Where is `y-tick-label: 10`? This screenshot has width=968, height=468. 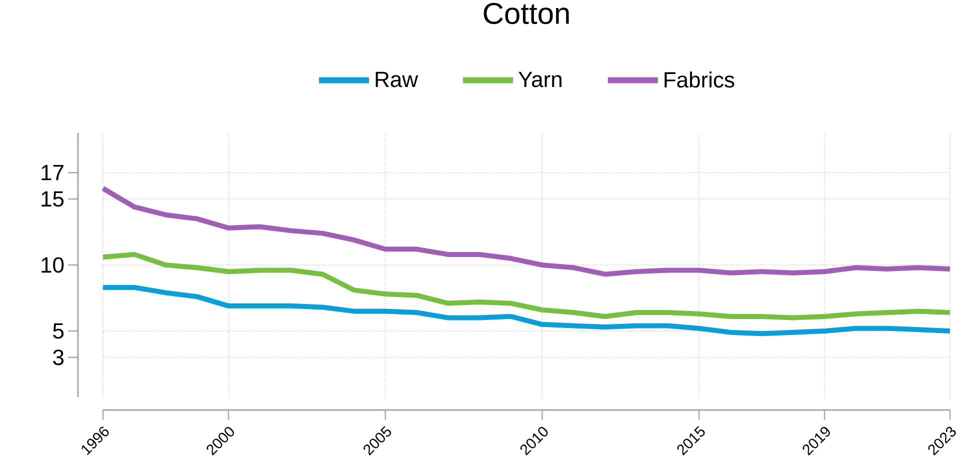 y-tick-label: 10 is located at coordinates (53, 265).